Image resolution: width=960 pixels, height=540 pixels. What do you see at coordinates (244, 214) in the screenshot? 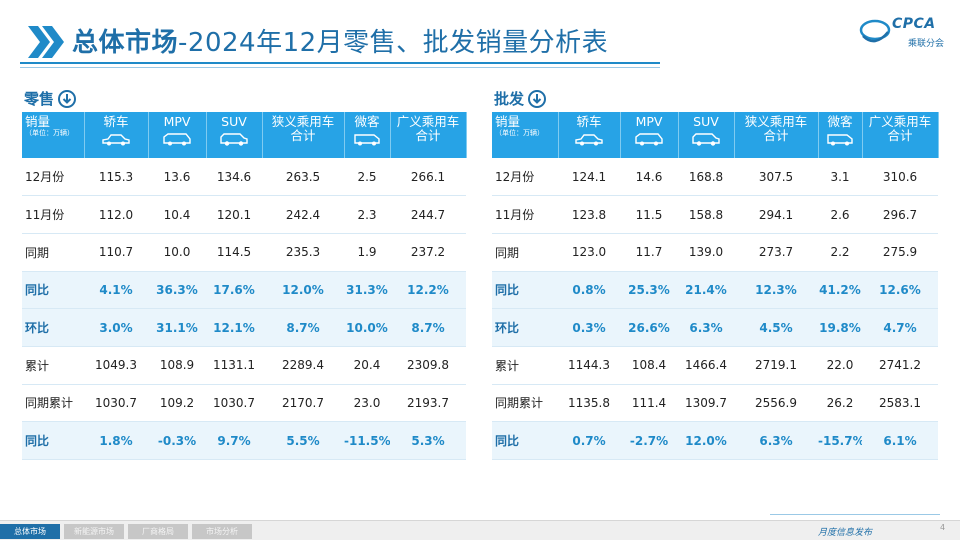
I see `table-row: 11月份 112.0 10.4 120.1 242.4 2.3 244.7` at bounding box center [244, 214].